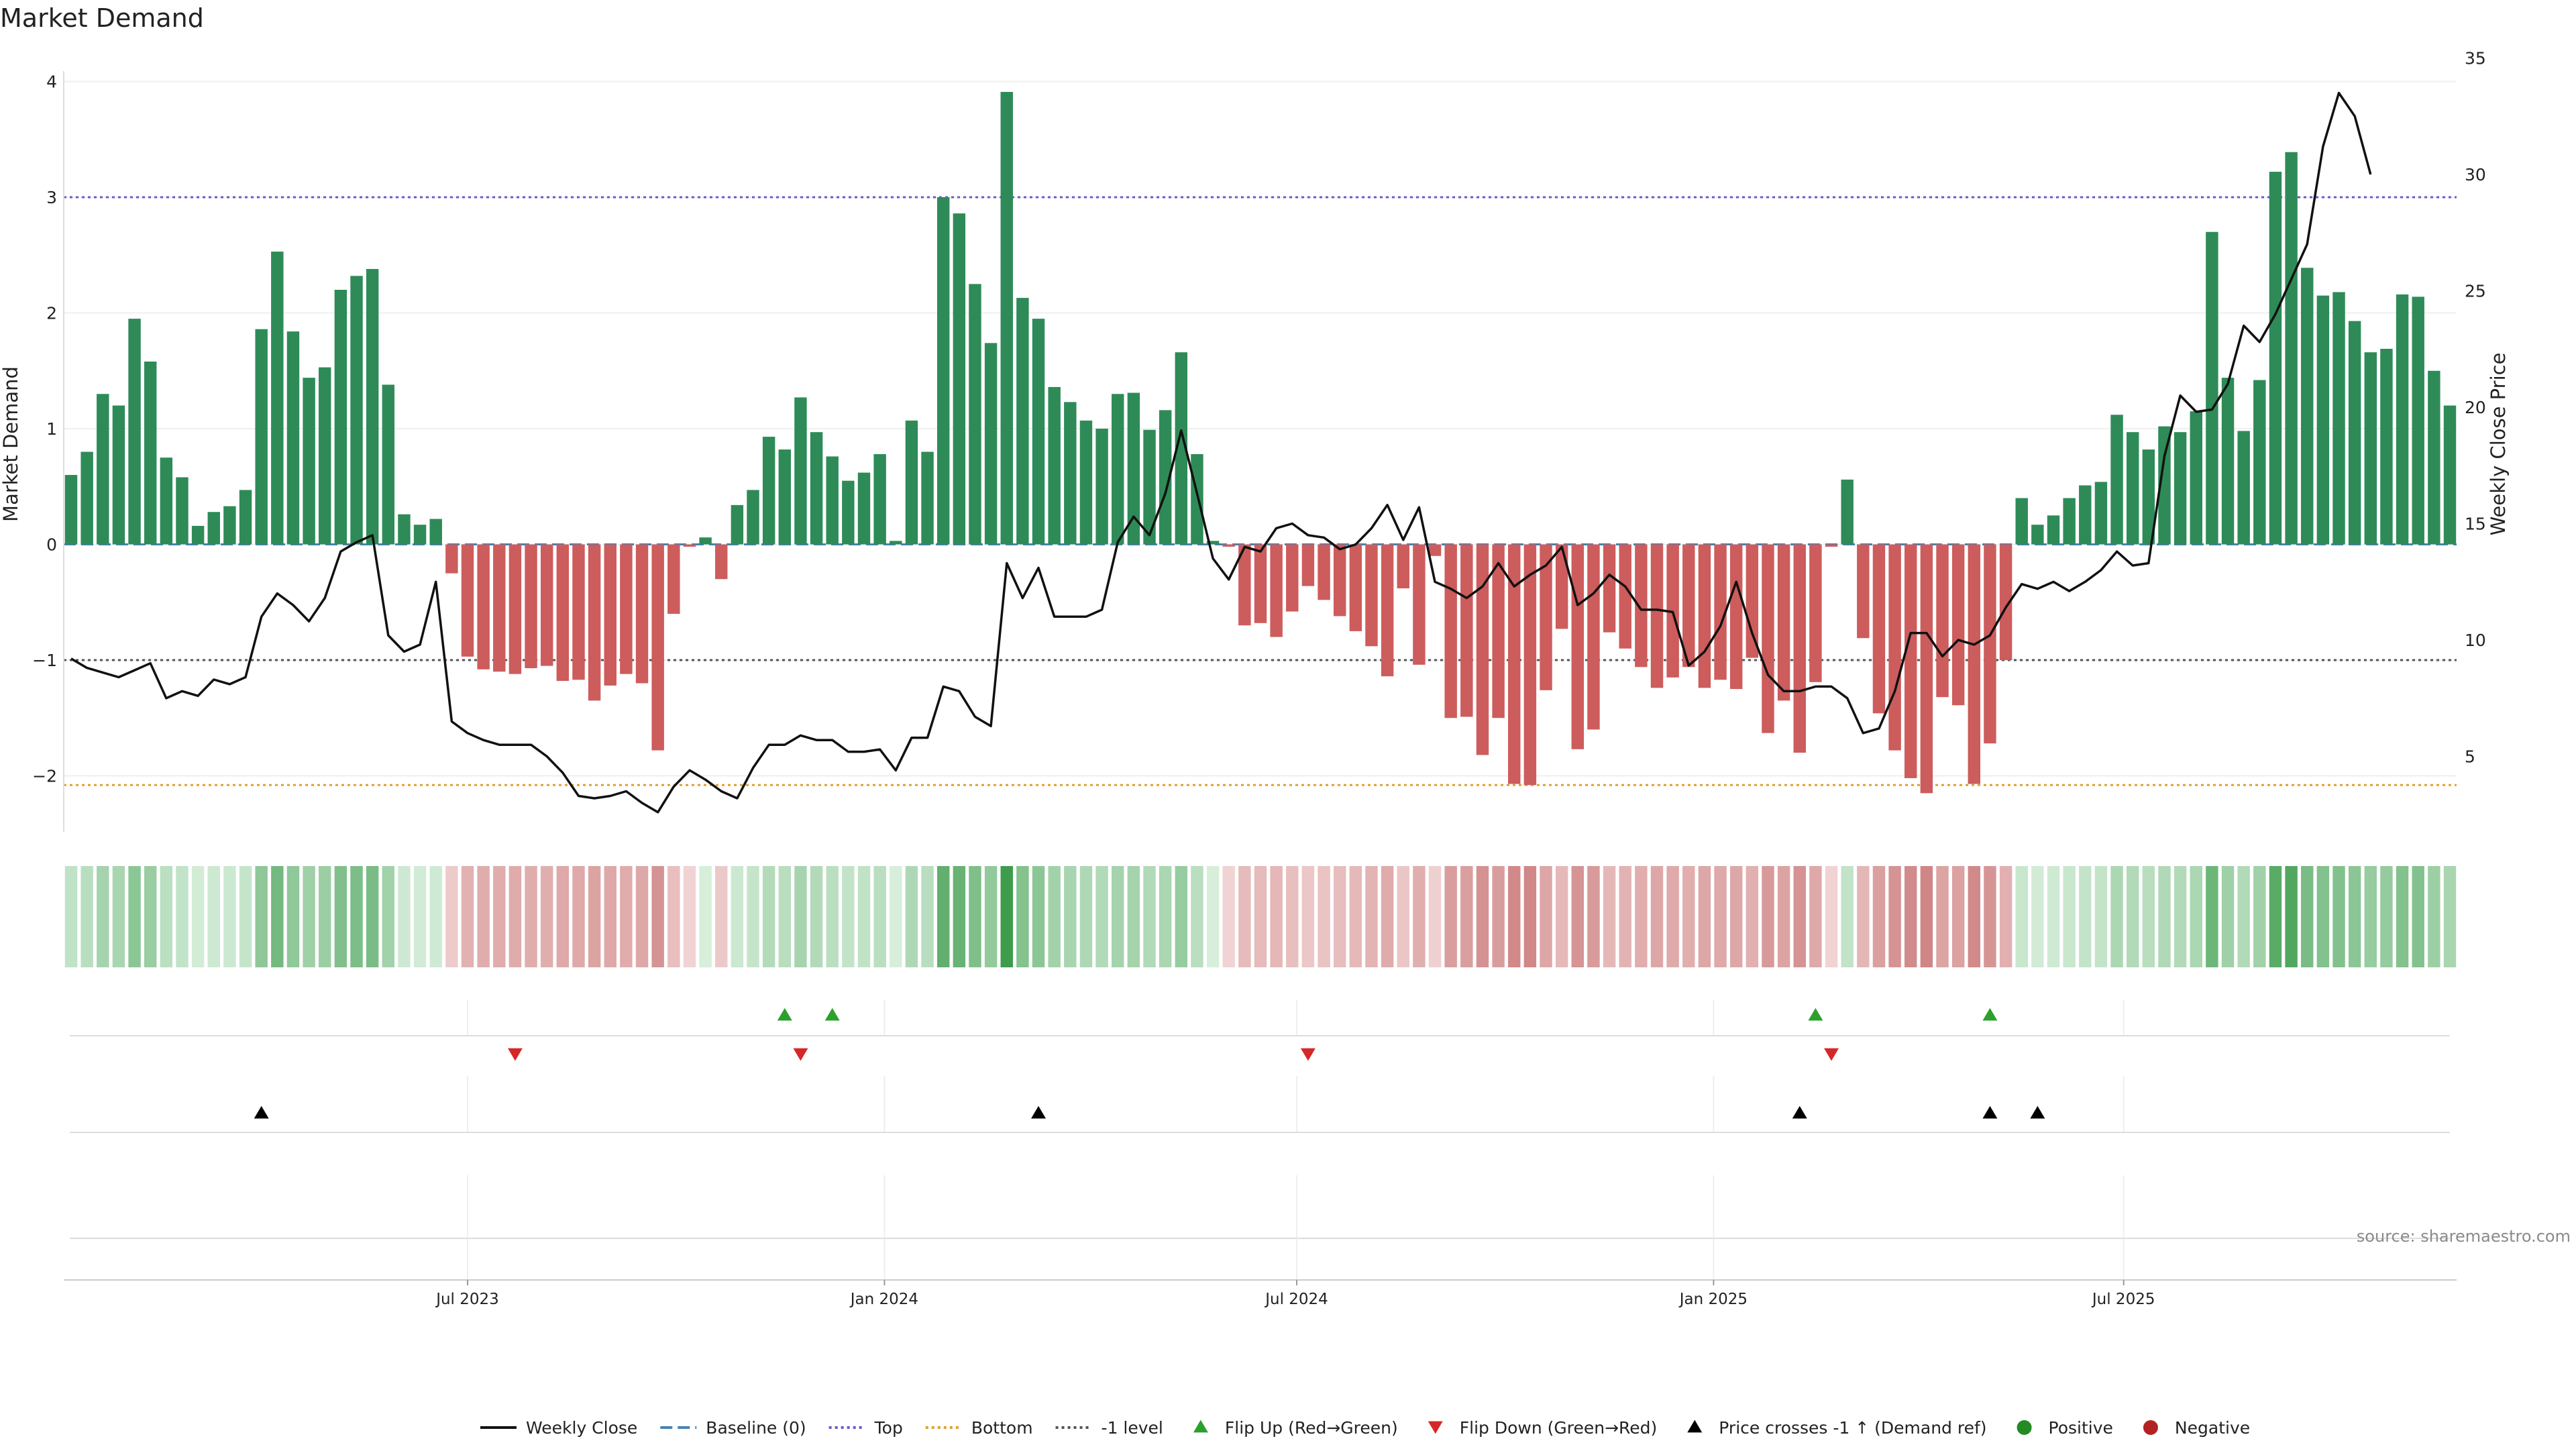 The height and width of the screenshot is (1449, 2576). I want to click on legend-item: Top, so click(865, 1428).